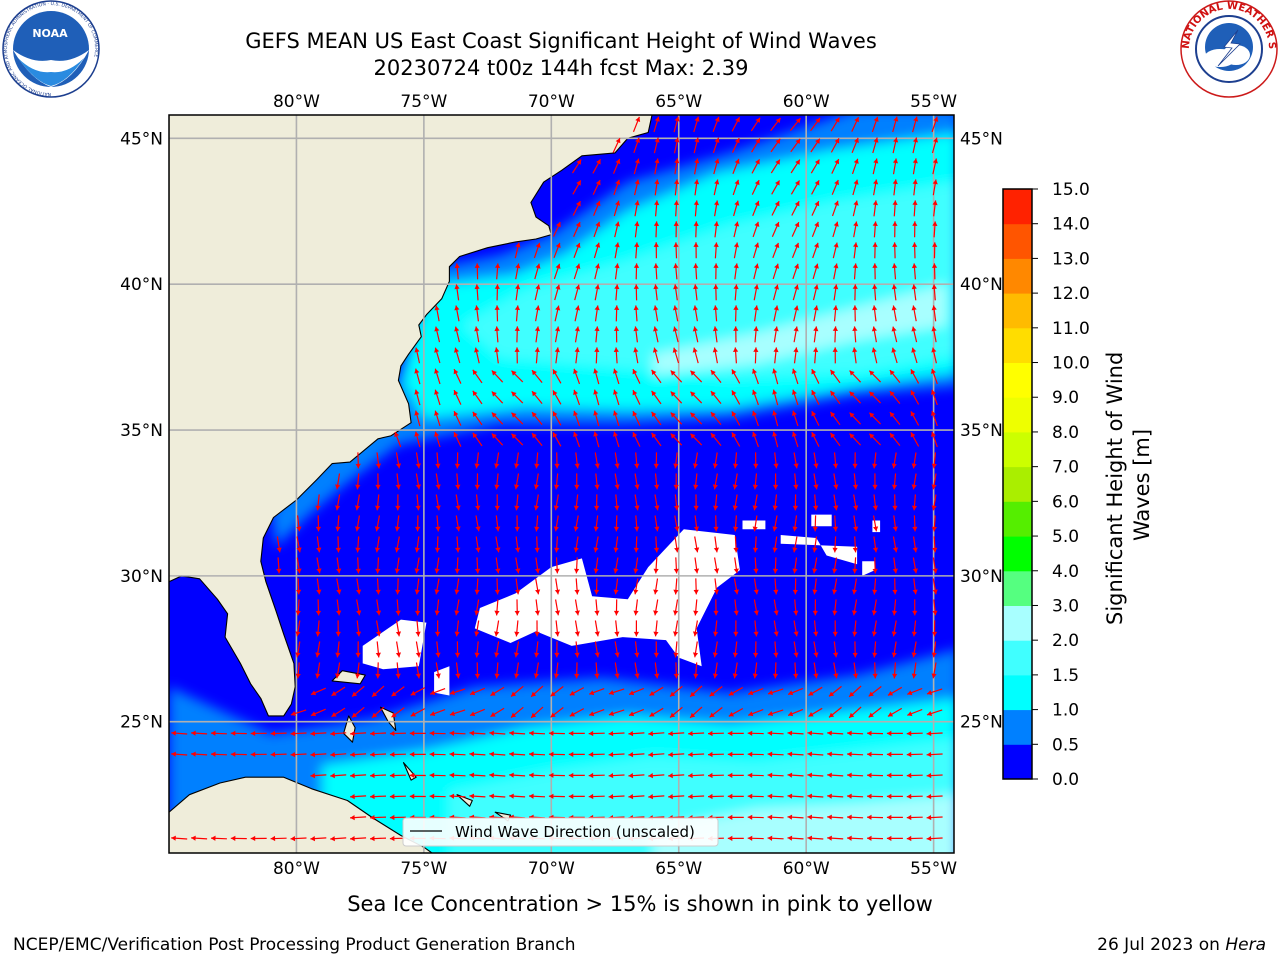 The height and width of the screenshot is (960, 1280). What do you see at coordinates (1065, 780) in the screenshot?
I see `colorbar-tick-label: 0.0` at bounding box center [1065, 780].